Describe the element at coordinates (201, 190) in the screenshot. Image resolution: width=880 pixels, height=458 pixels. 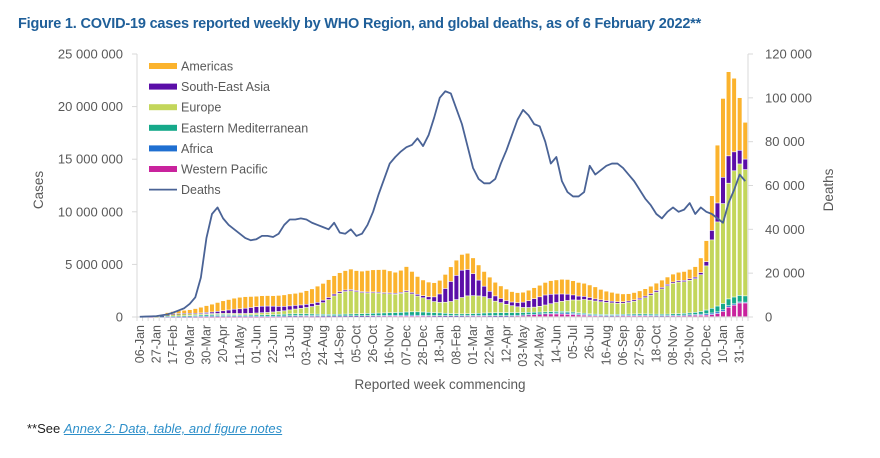
I see `legend-label-deaths: Deaths` at that location.